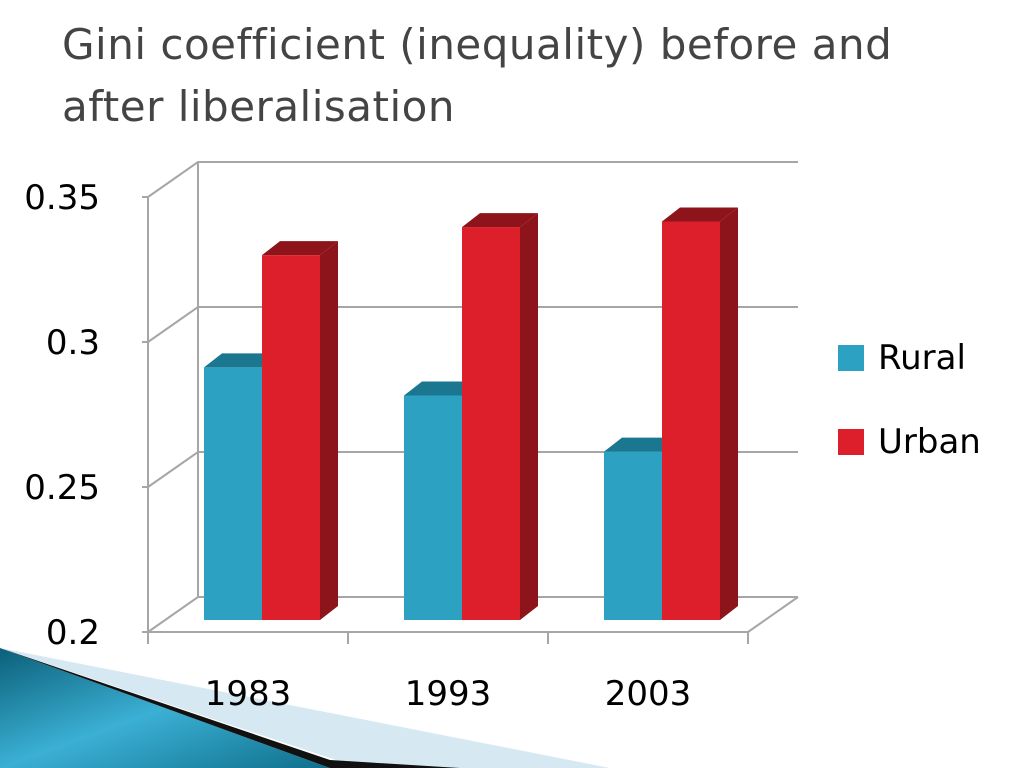 The height and width of the screenshot is (768, 1024). I want to click on x-tick-label: 1983, so click(248, 694).